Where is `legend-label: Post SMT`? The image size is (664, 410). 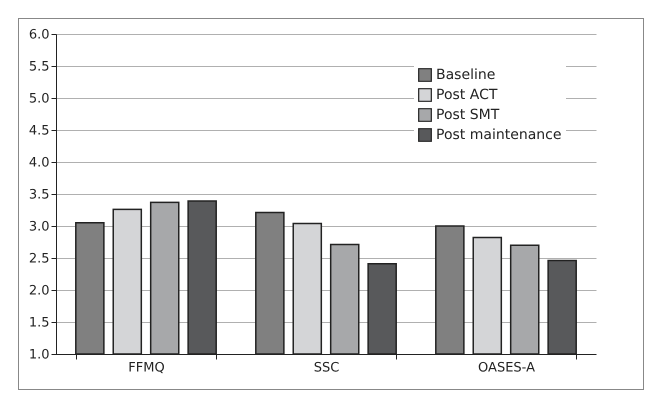
legend-label: Post SMT is located at coordinates (468, 115).